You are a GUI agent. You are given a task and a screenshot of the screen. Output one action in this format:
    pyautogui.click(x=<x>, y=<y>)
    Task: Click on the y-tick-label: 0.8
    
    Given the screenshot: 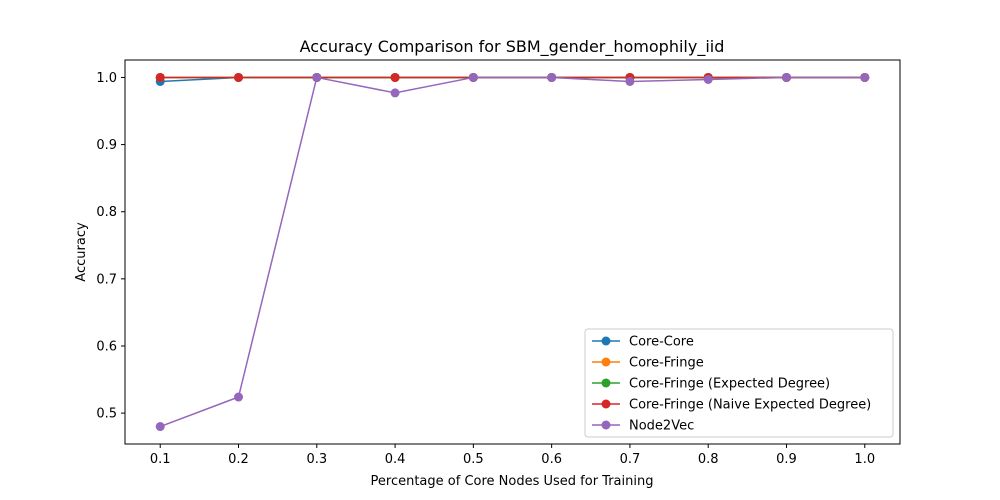 What is the action you would take?
    pyautogui.click(x=106, y=212)
    